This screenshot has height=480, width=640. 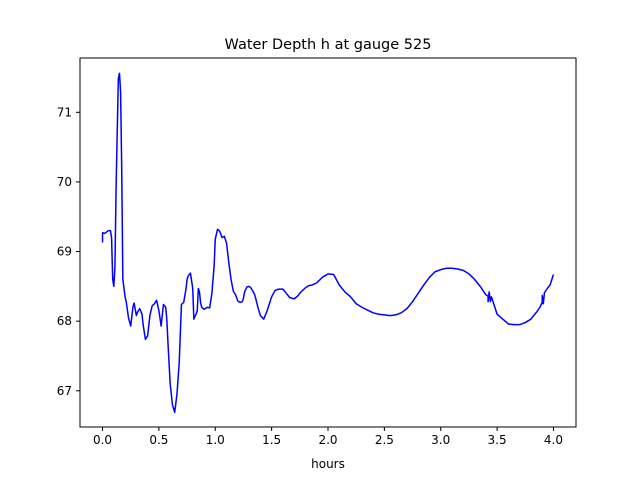 What do you see at coordinates (64, 182) in the screenshot?
I see `y-tick-label: 70` at bounding box center [64, 182].